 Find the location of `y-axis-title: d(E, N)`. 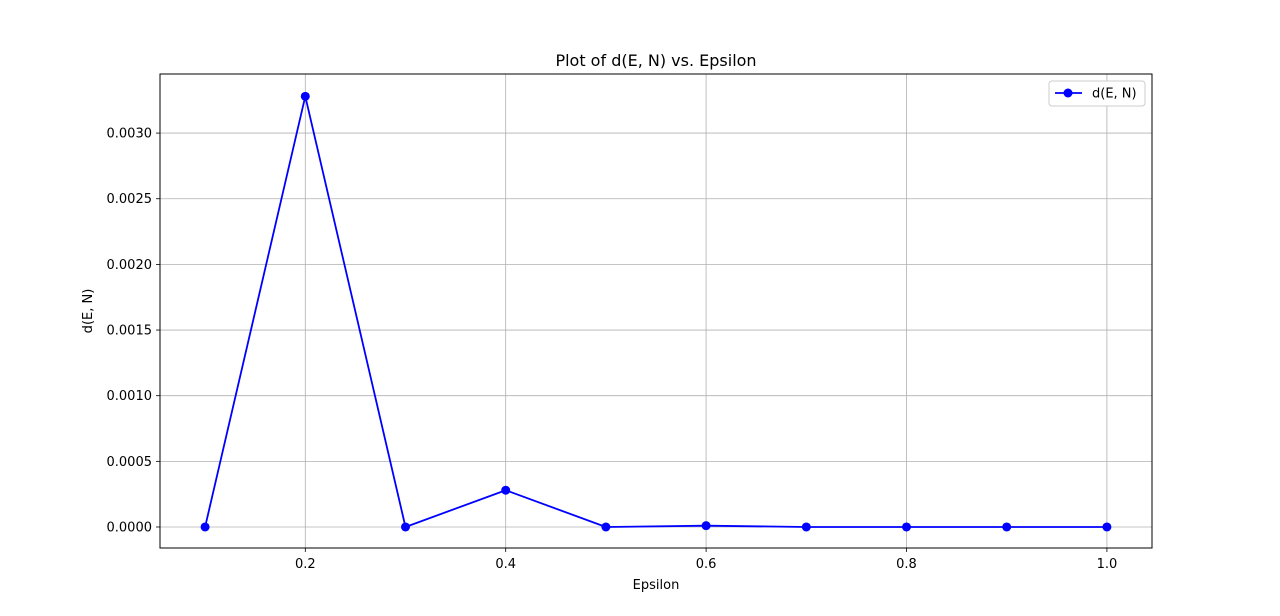

y-axis-title: d(E, N) is located at coordinates (88, 311).